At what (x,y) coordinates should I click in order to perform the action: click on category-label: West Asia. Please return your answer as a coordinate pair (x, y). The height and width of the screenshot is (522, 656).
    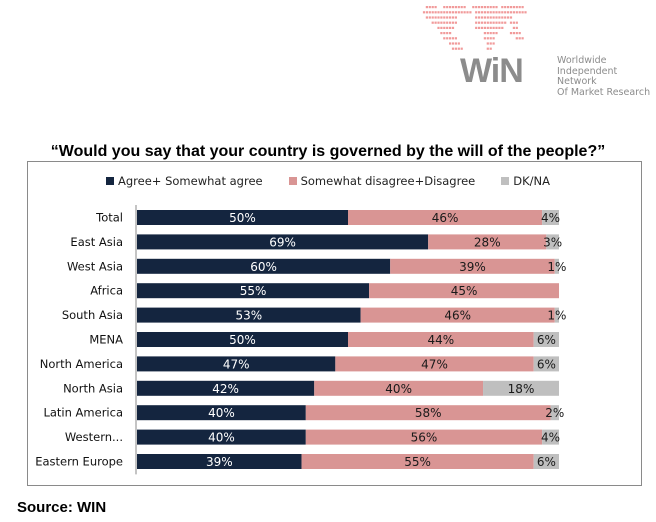
    Looking at the image, I should click on (95, 266).